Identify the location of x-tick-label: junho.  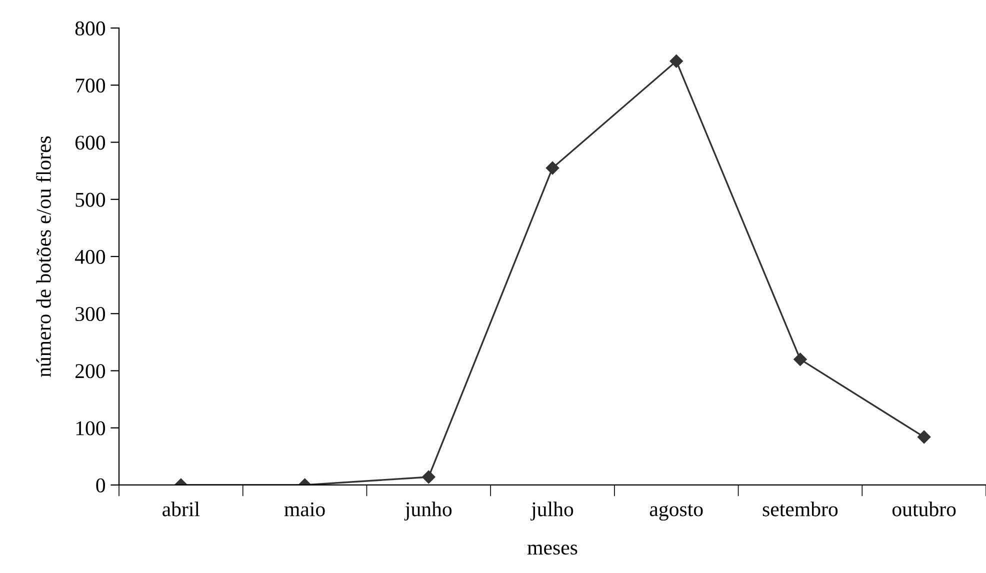
(428, 511).